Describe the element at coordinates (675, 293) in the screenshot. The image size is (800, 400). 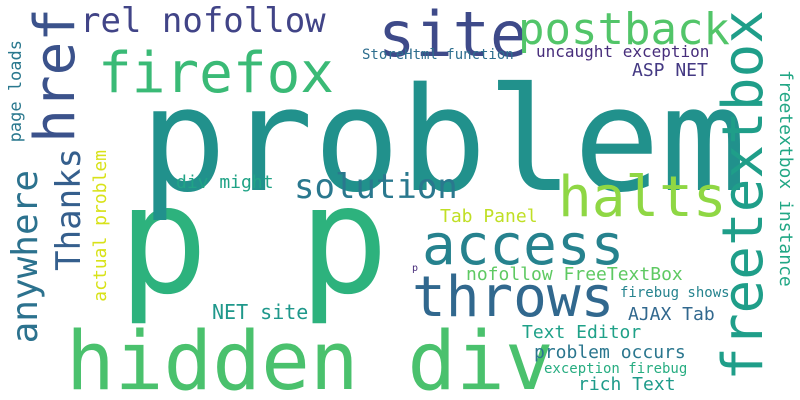
I see `word-firebug-shows: firebug shows` at that location.